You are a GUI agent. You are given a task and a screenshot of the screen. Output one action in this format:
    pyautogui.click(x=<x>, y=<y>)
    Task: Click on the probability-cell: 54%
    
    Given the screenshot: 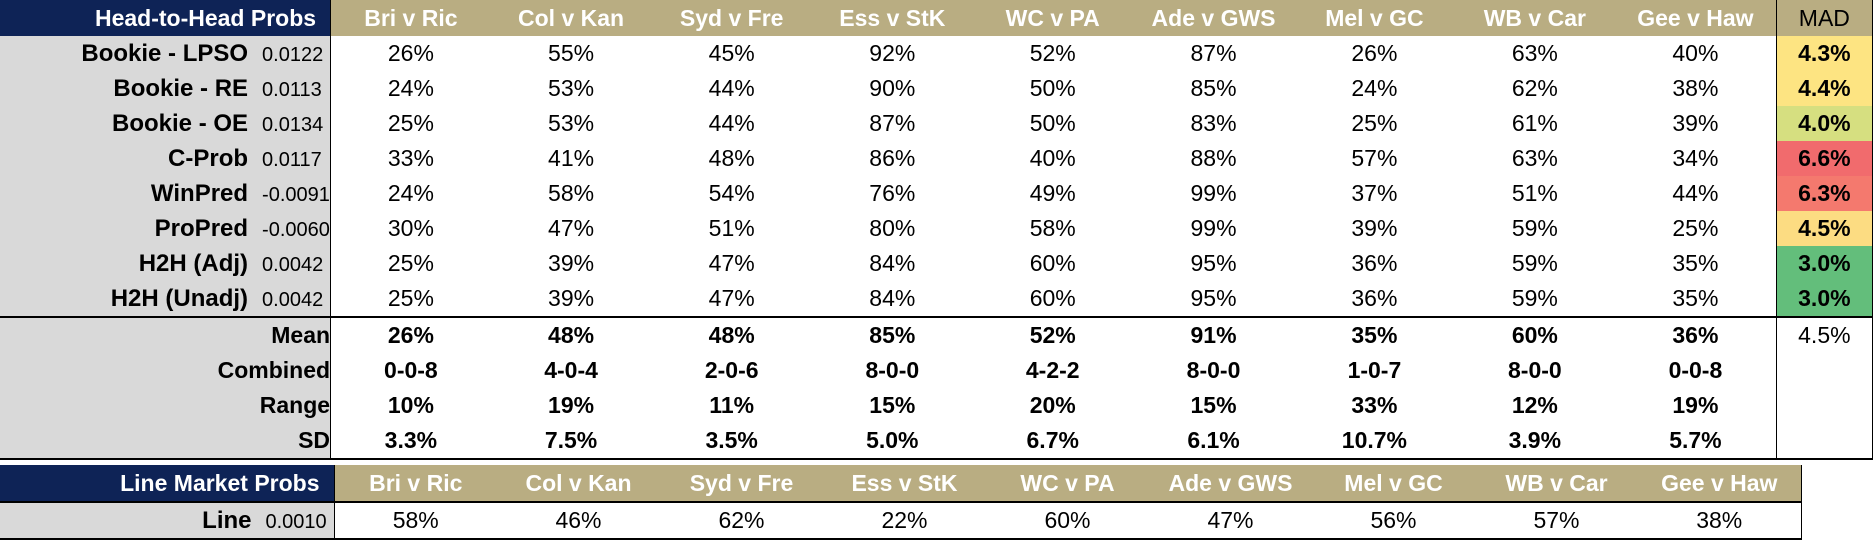 What is the action you would take?
    pyautogui.click(x=731, y=193)
    